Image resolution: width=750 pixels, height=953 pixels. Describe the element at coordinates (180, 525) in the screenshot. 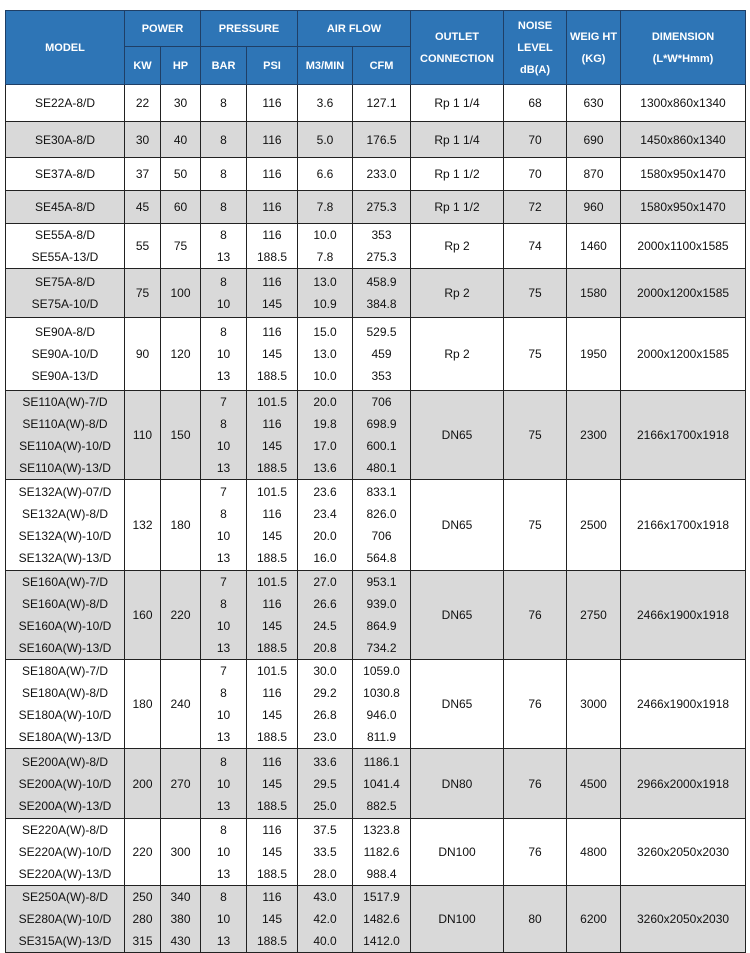

I see `hp-value: 180` at that location.